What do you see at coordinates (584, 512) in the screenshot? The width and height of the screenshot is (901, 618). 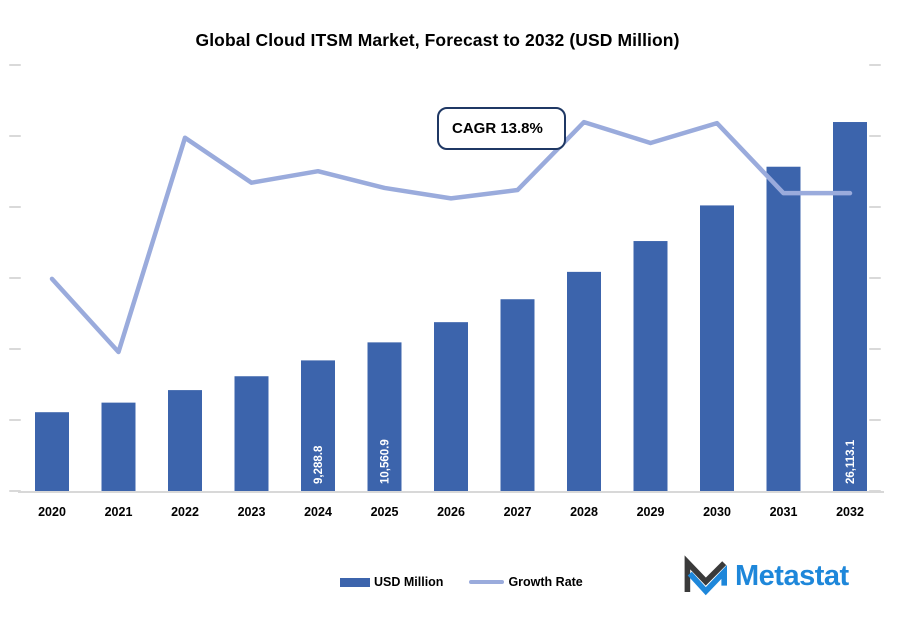 I see `x-axis-label-2028: 2028` at bounding box center [584, 512].